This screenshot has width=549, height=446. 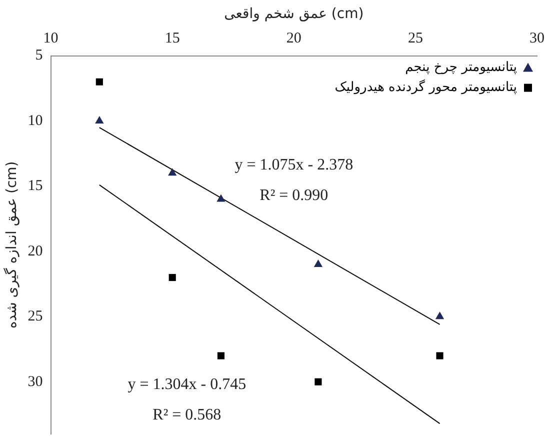 I want to click on x-tick-label: 15, so click(x=172, y=38).